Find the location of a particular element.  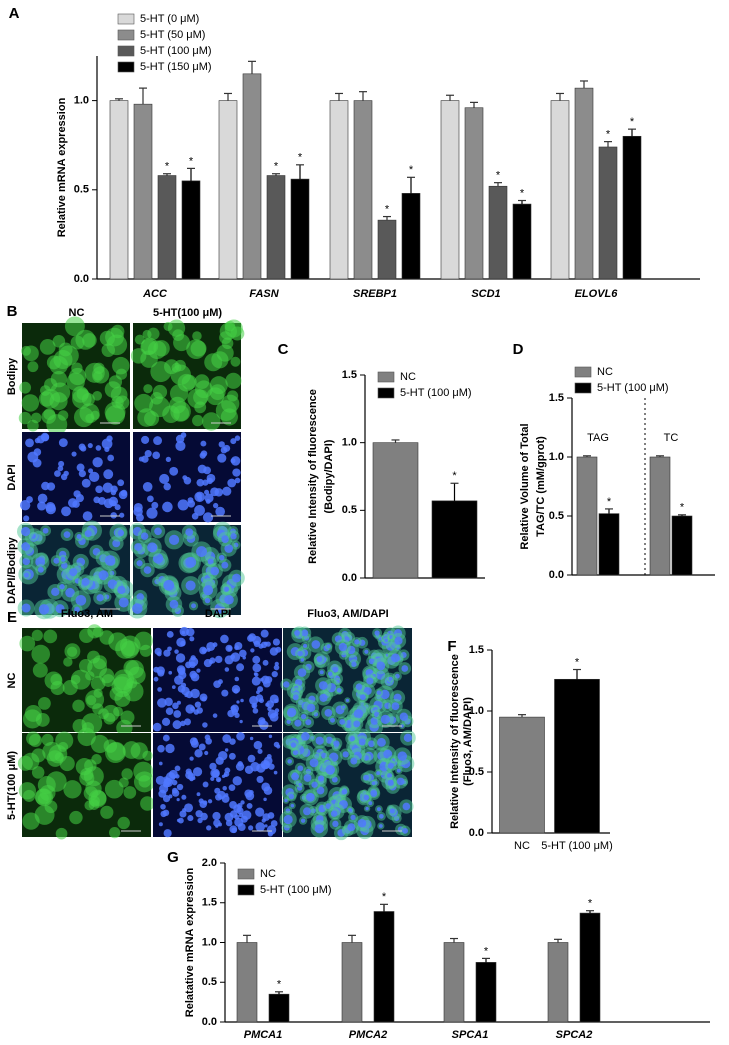

panel-label: B is located at coordinates (12, 311).